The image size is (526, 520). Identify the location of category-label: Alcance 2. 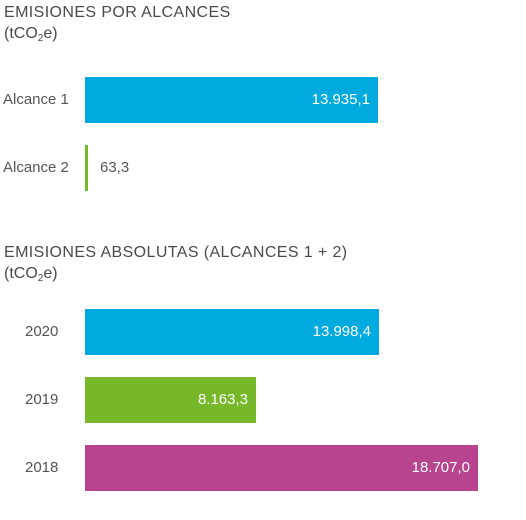
(36, 167).